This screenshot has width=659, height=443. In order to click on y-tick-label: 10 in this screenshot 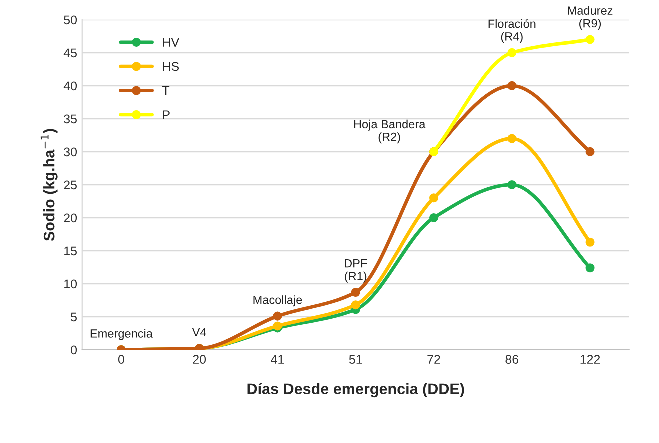, I will do `click(71, 284)`.